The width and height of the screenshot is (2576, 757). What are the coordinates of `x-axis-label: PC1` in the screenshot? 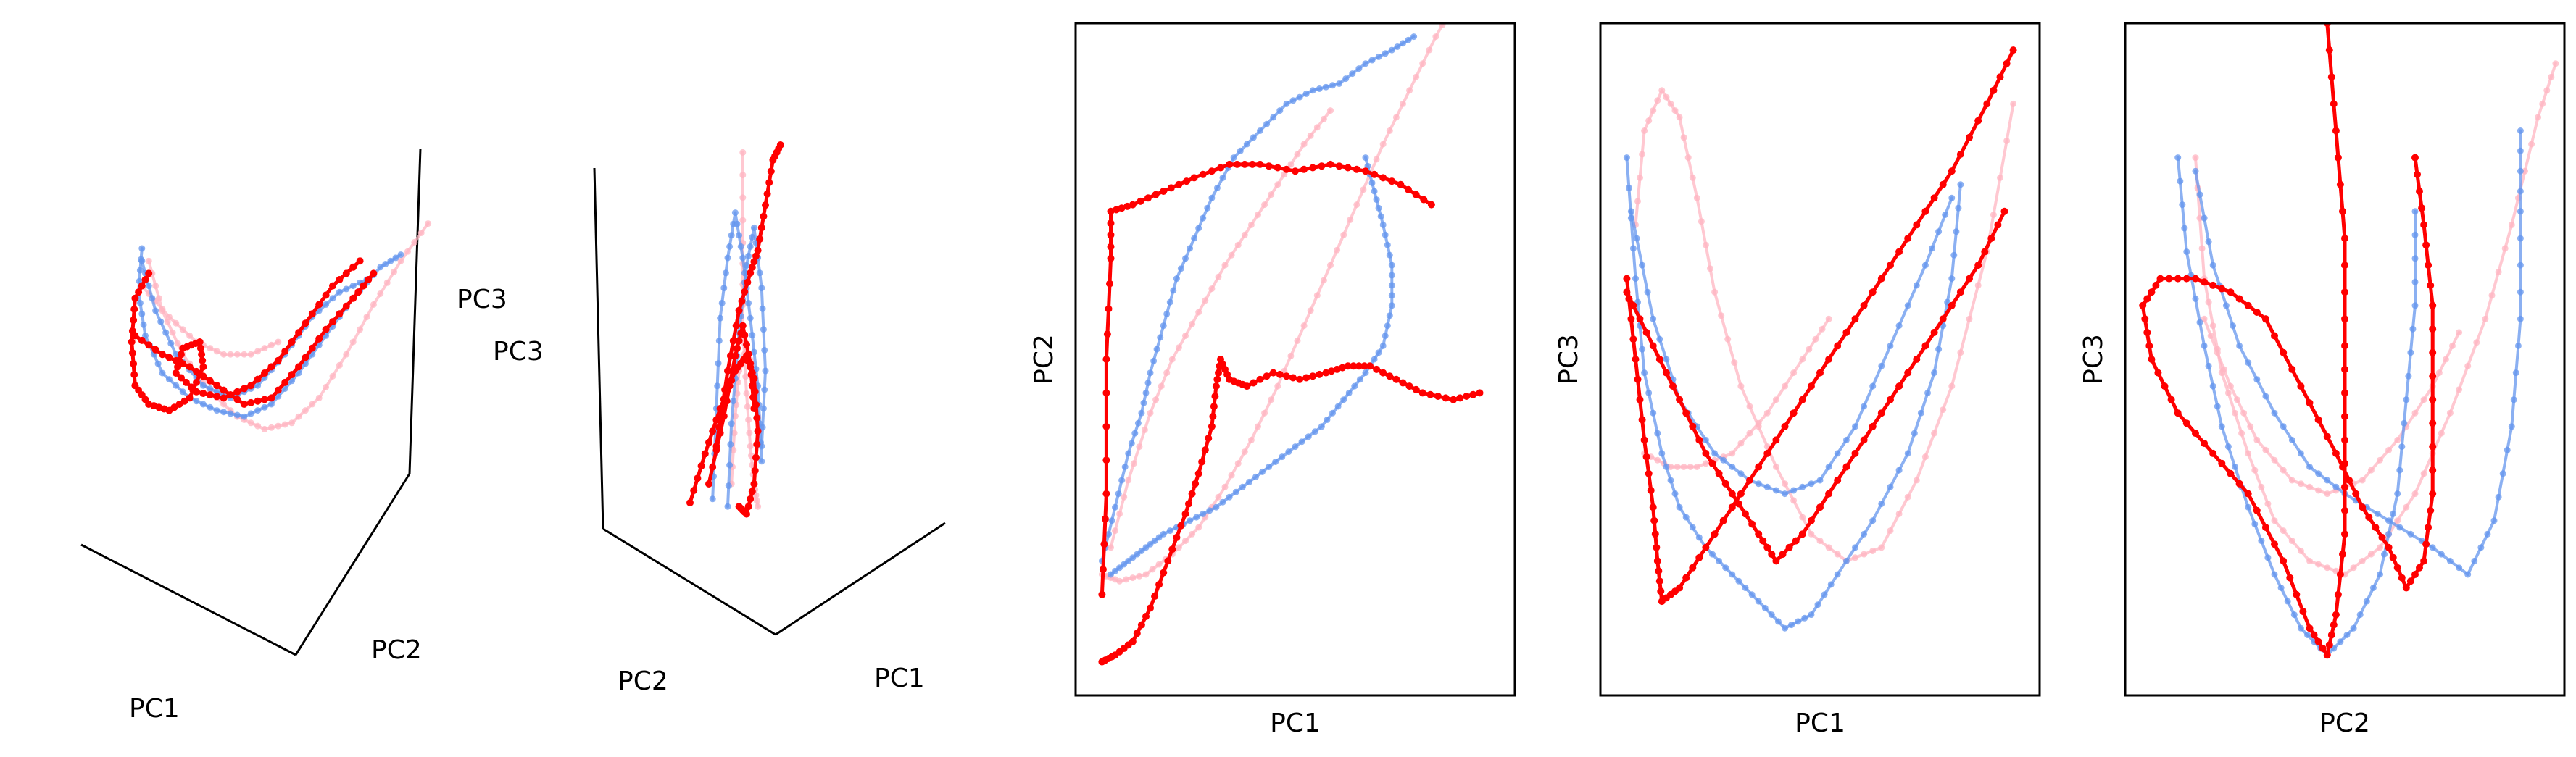 It's located at (1820, 723).